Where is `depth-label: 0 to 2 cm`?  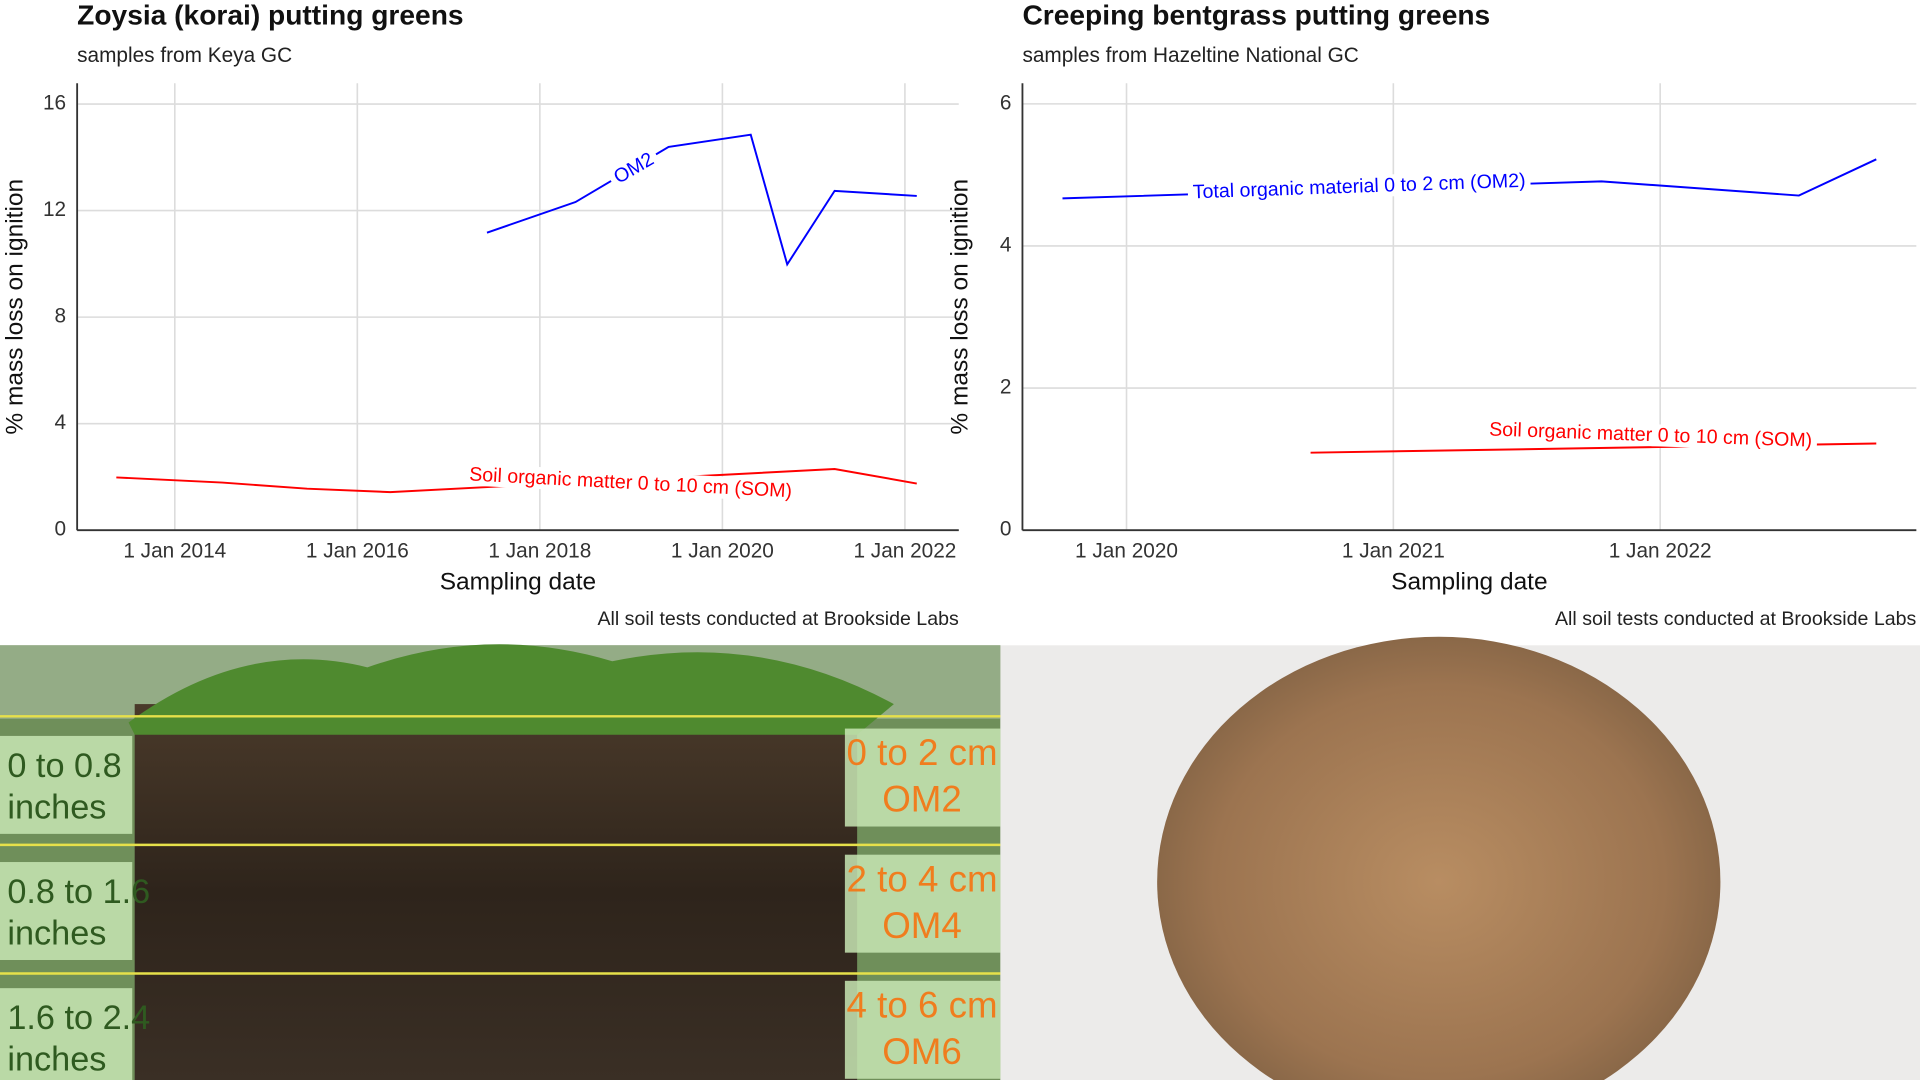
depth-label: 0 to 2 cm is located at coordinates (922, 752).